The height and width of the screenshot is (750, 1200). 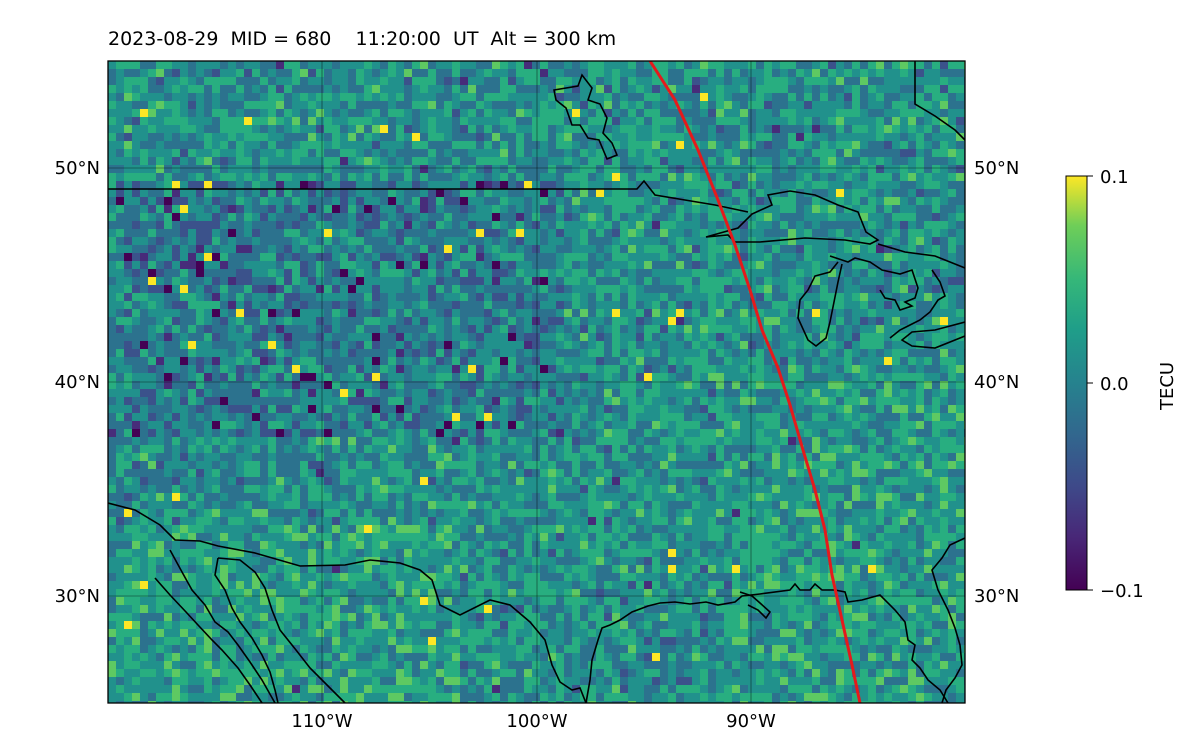 What do you see at coordinates (586, 117) in the screenshot?
I see `hudson-bay-coast` at bounding box center [586, 117].